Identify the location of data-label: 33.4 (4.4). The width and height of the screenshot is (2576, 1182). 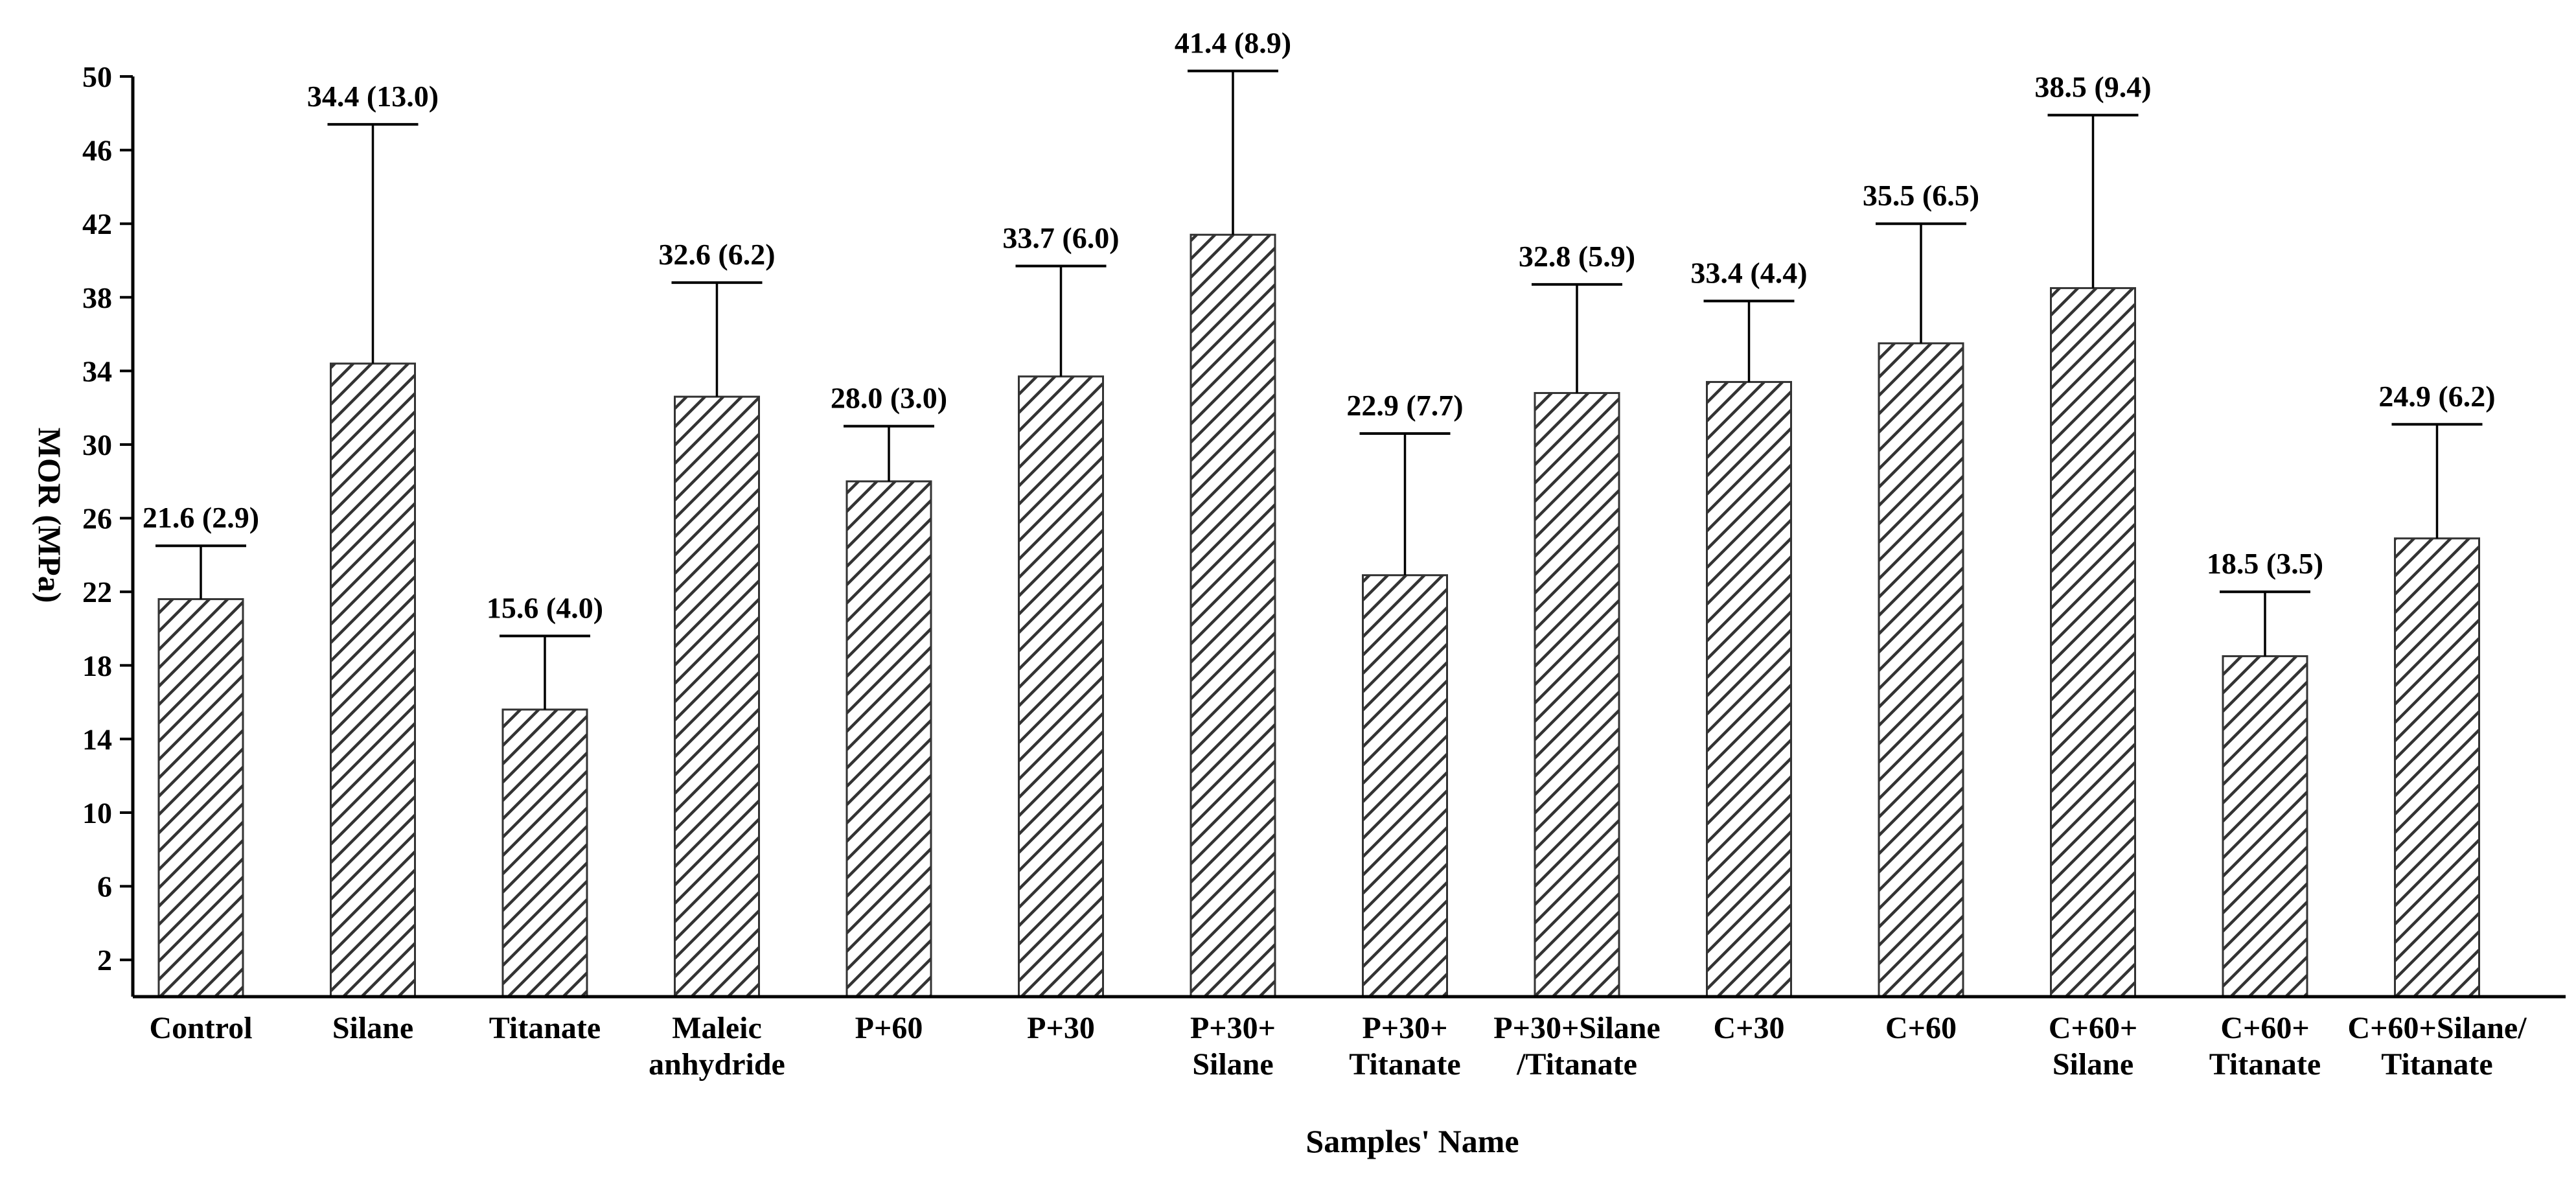
(1748, 272).